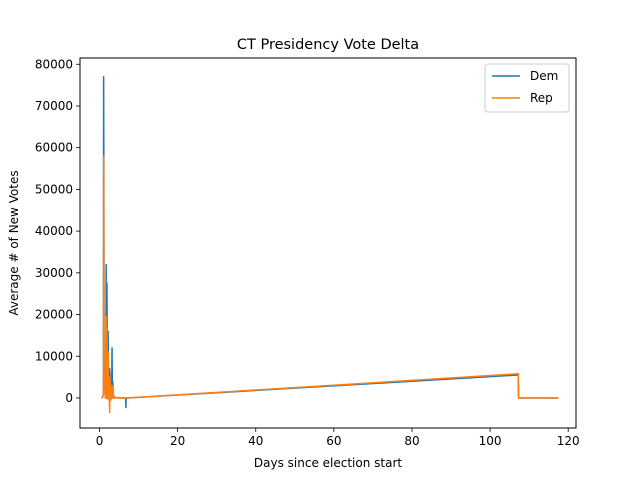 Image resolution: width=640 pixels, height=480 pixels. Describe the element at coordinates (541, 98) in the screenshot. I see `legend-label-rep: Rep` at that location.